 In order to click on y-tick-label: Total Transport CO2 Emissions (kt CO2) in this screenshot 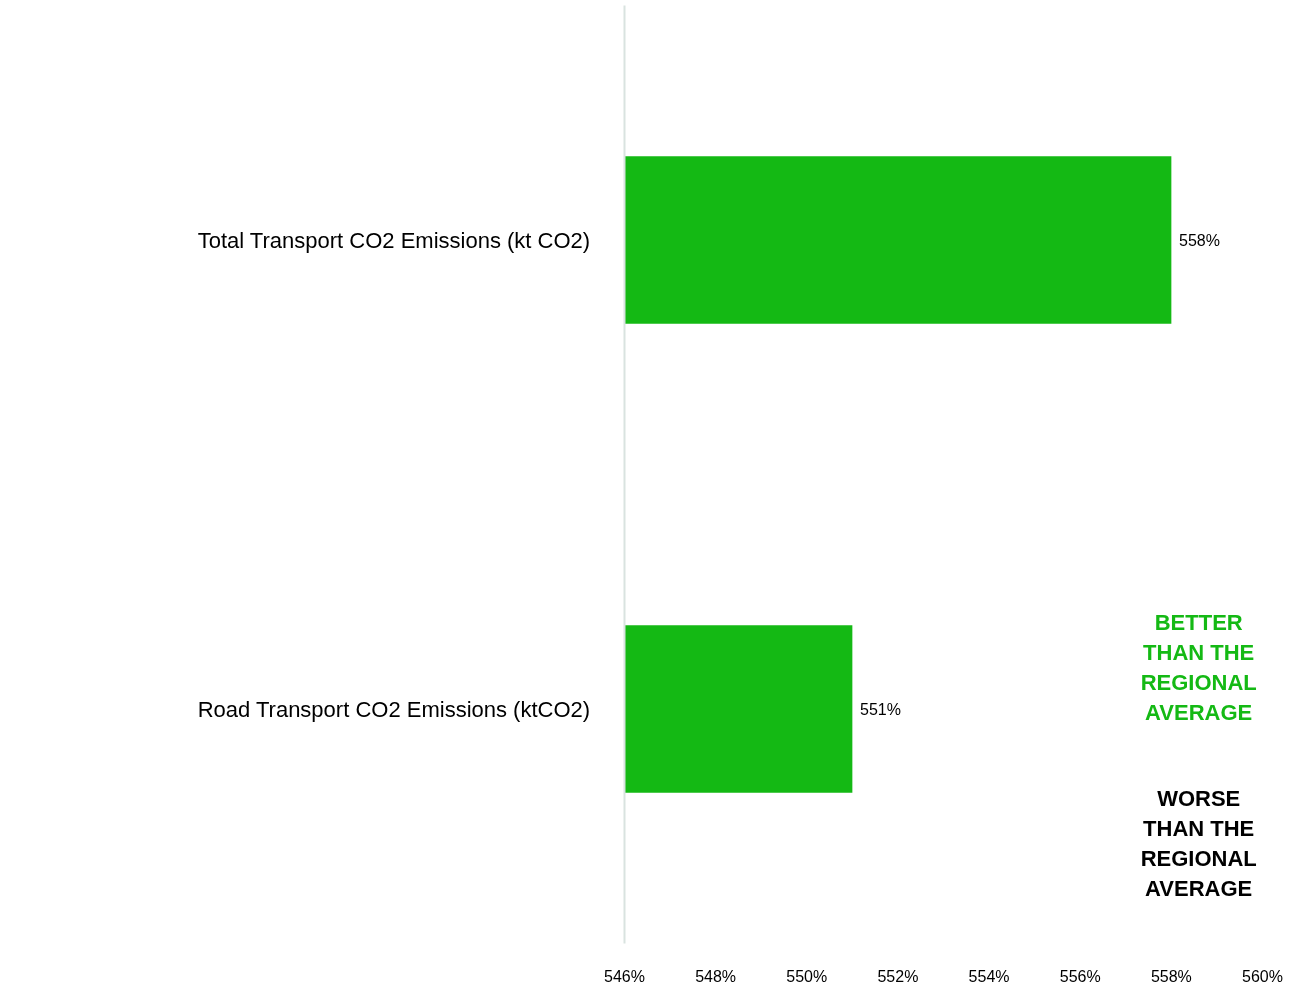, I will do `click(394, 240)`.